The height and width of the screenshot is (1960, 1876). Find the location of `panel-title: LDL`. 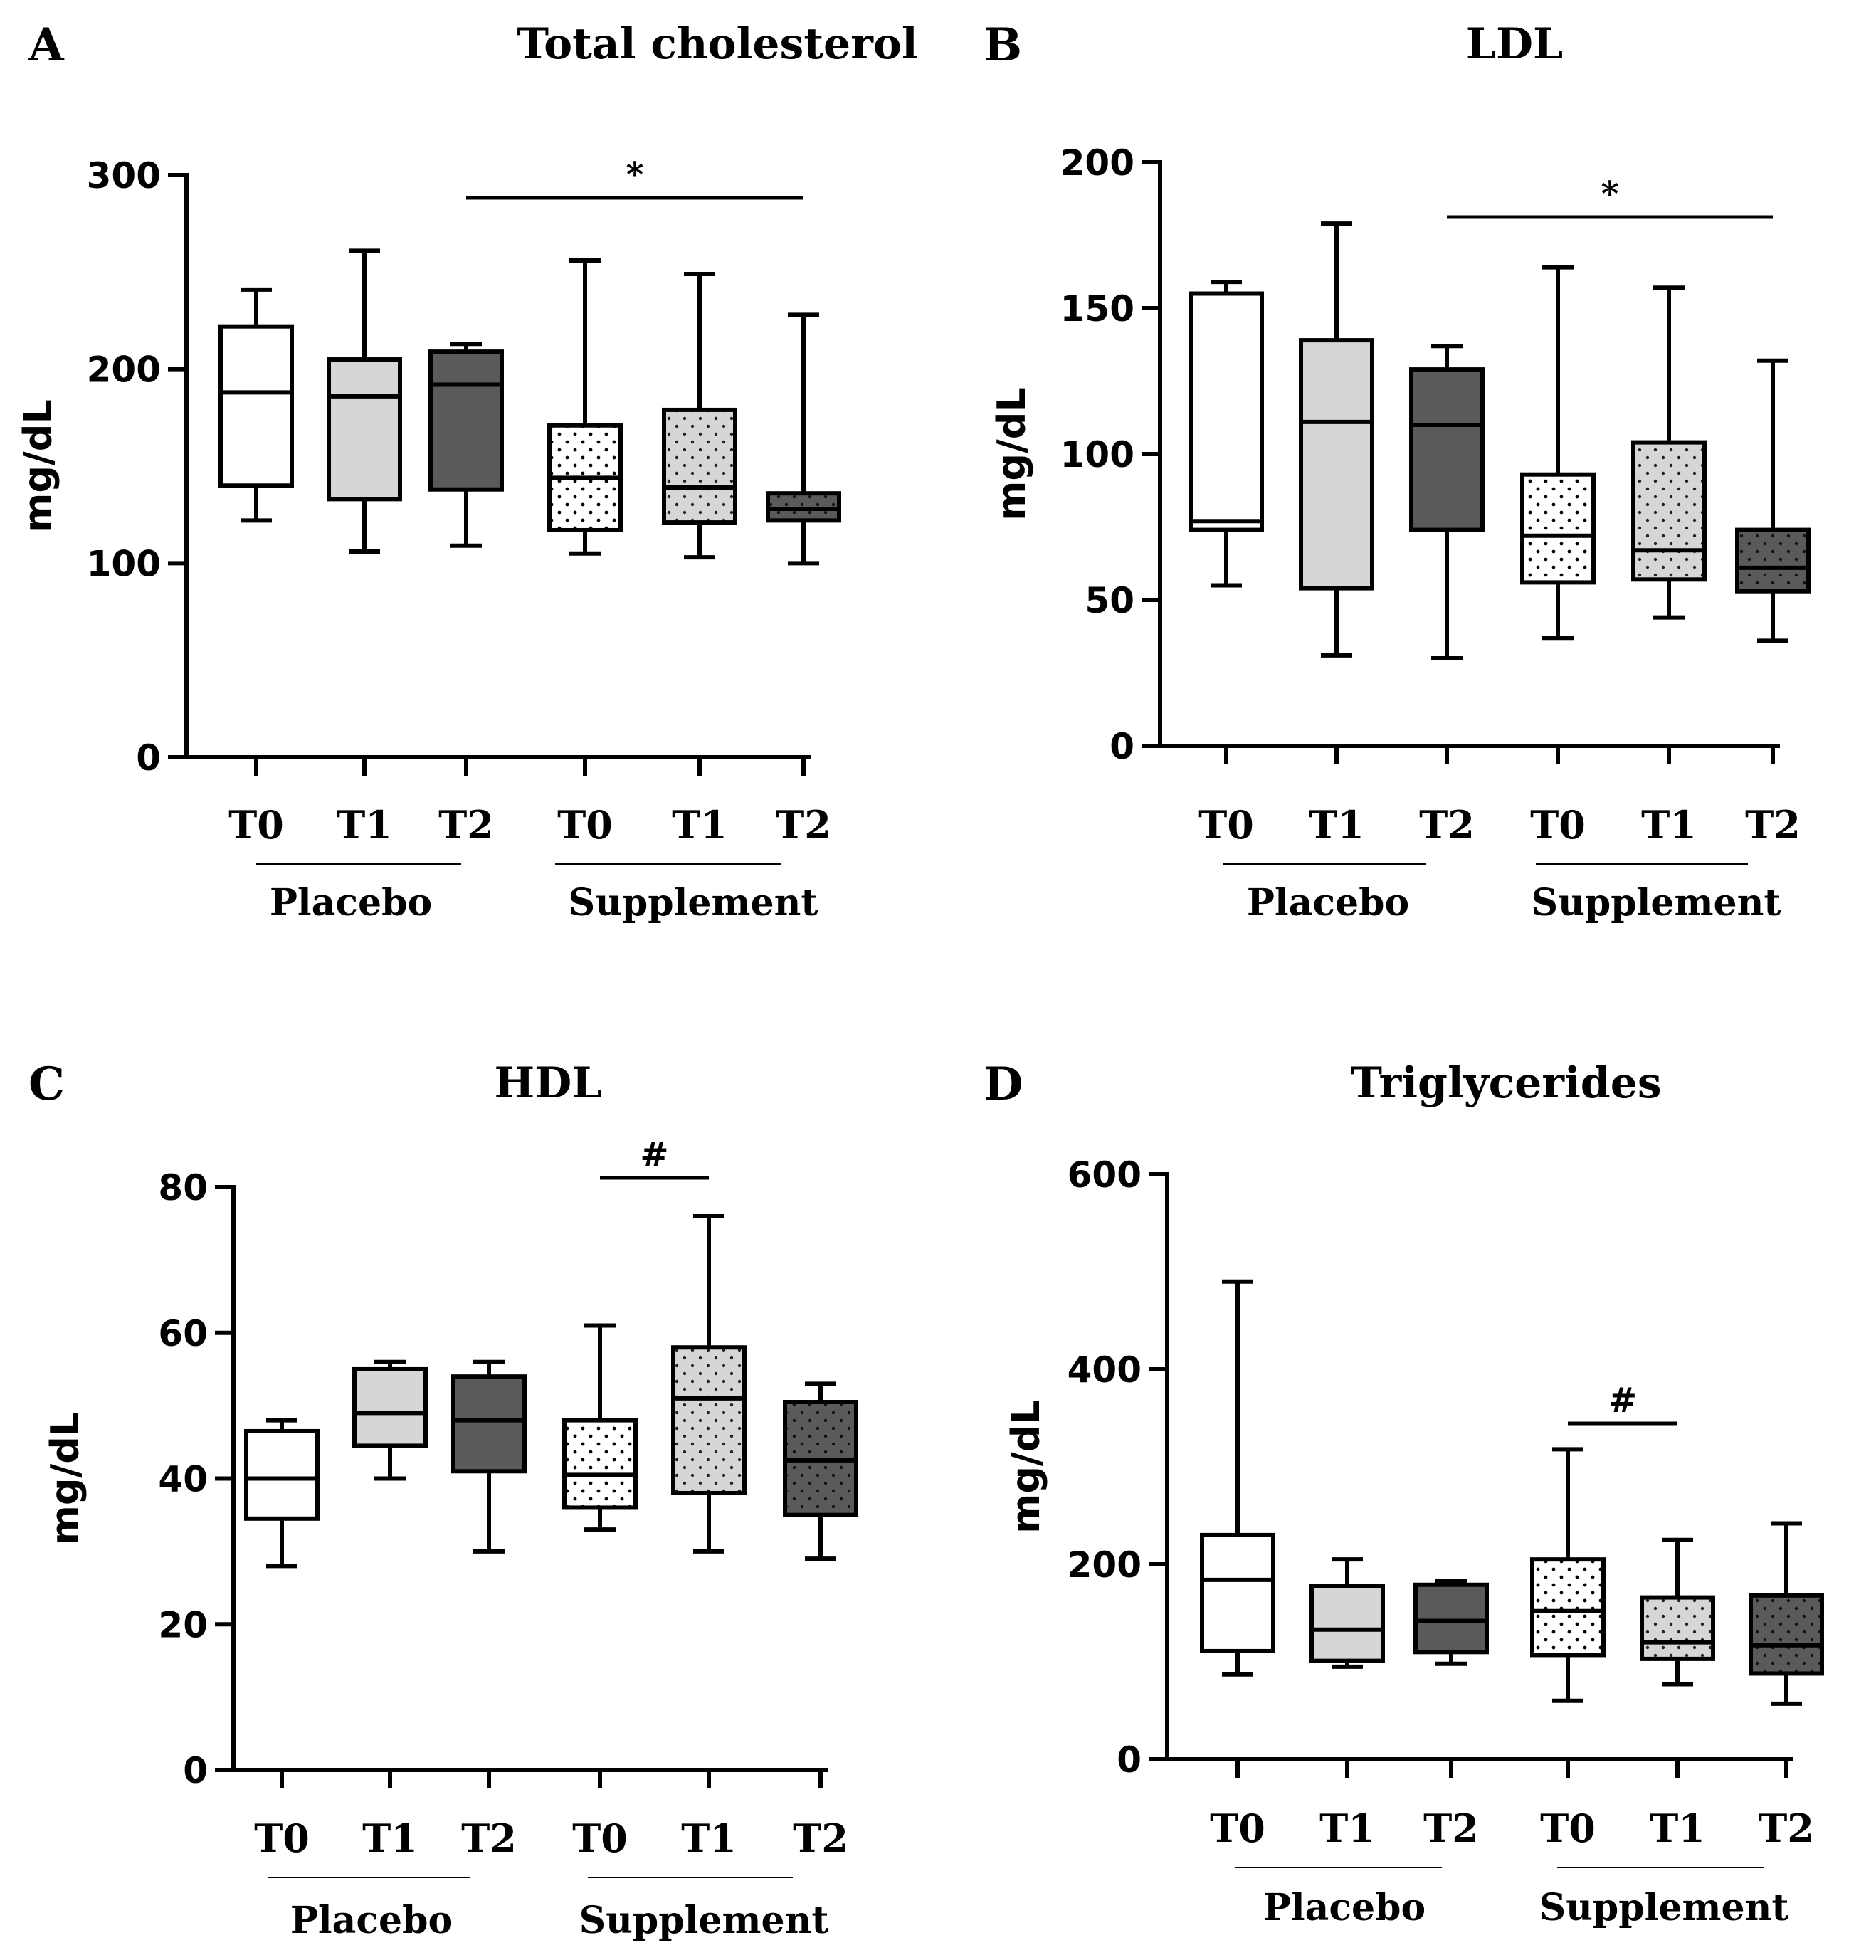

panel-title: LDL is located at coordinates (1514, 44).